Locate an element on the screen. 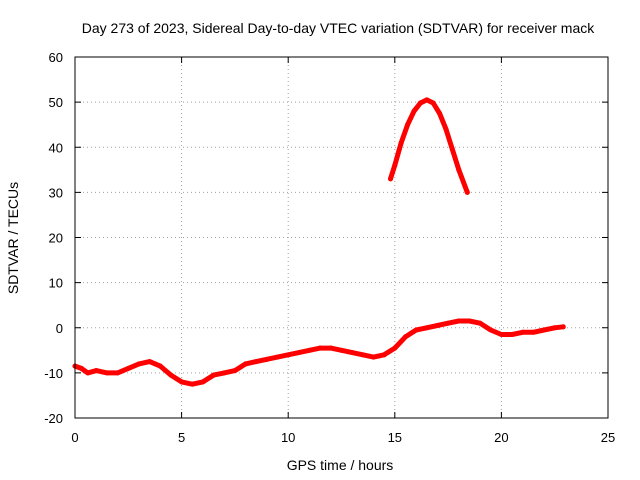 The width and height of the screenshot is (640, 480). y-tick-label: 10 is located at coordinates (56, 283).